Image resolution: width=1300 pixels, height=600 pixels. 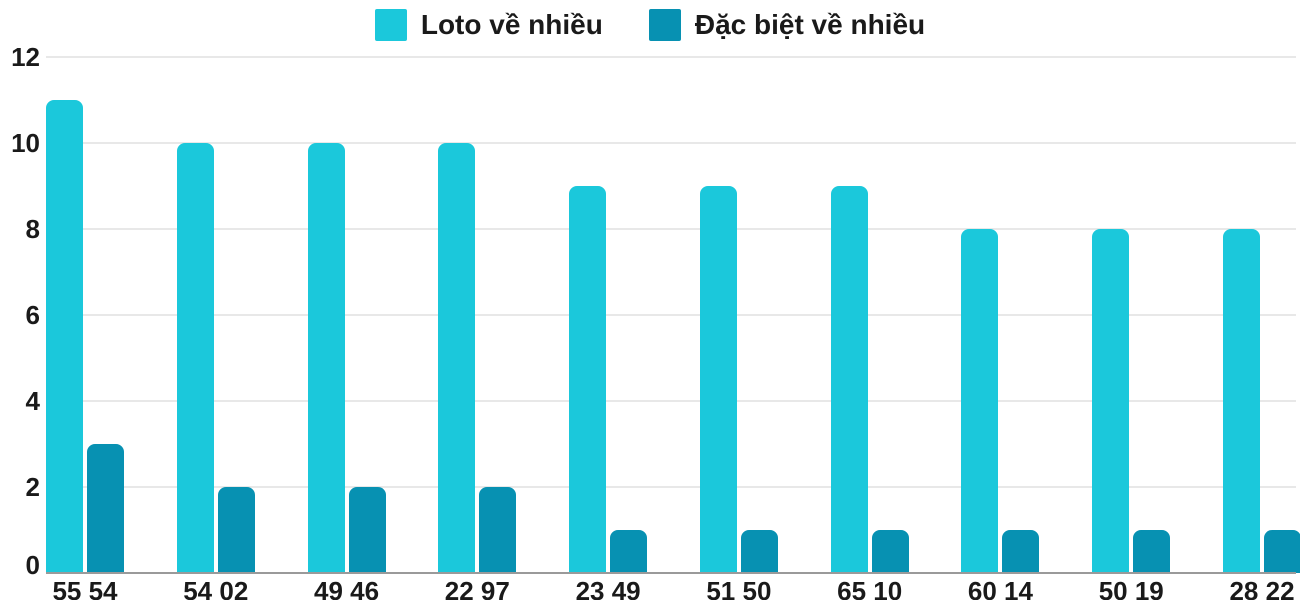 What do you see at coordinates (1000, 588) in the screenshot?
I see `x-axis-tick-label: 60 14` at bounding box center [1000, 588].